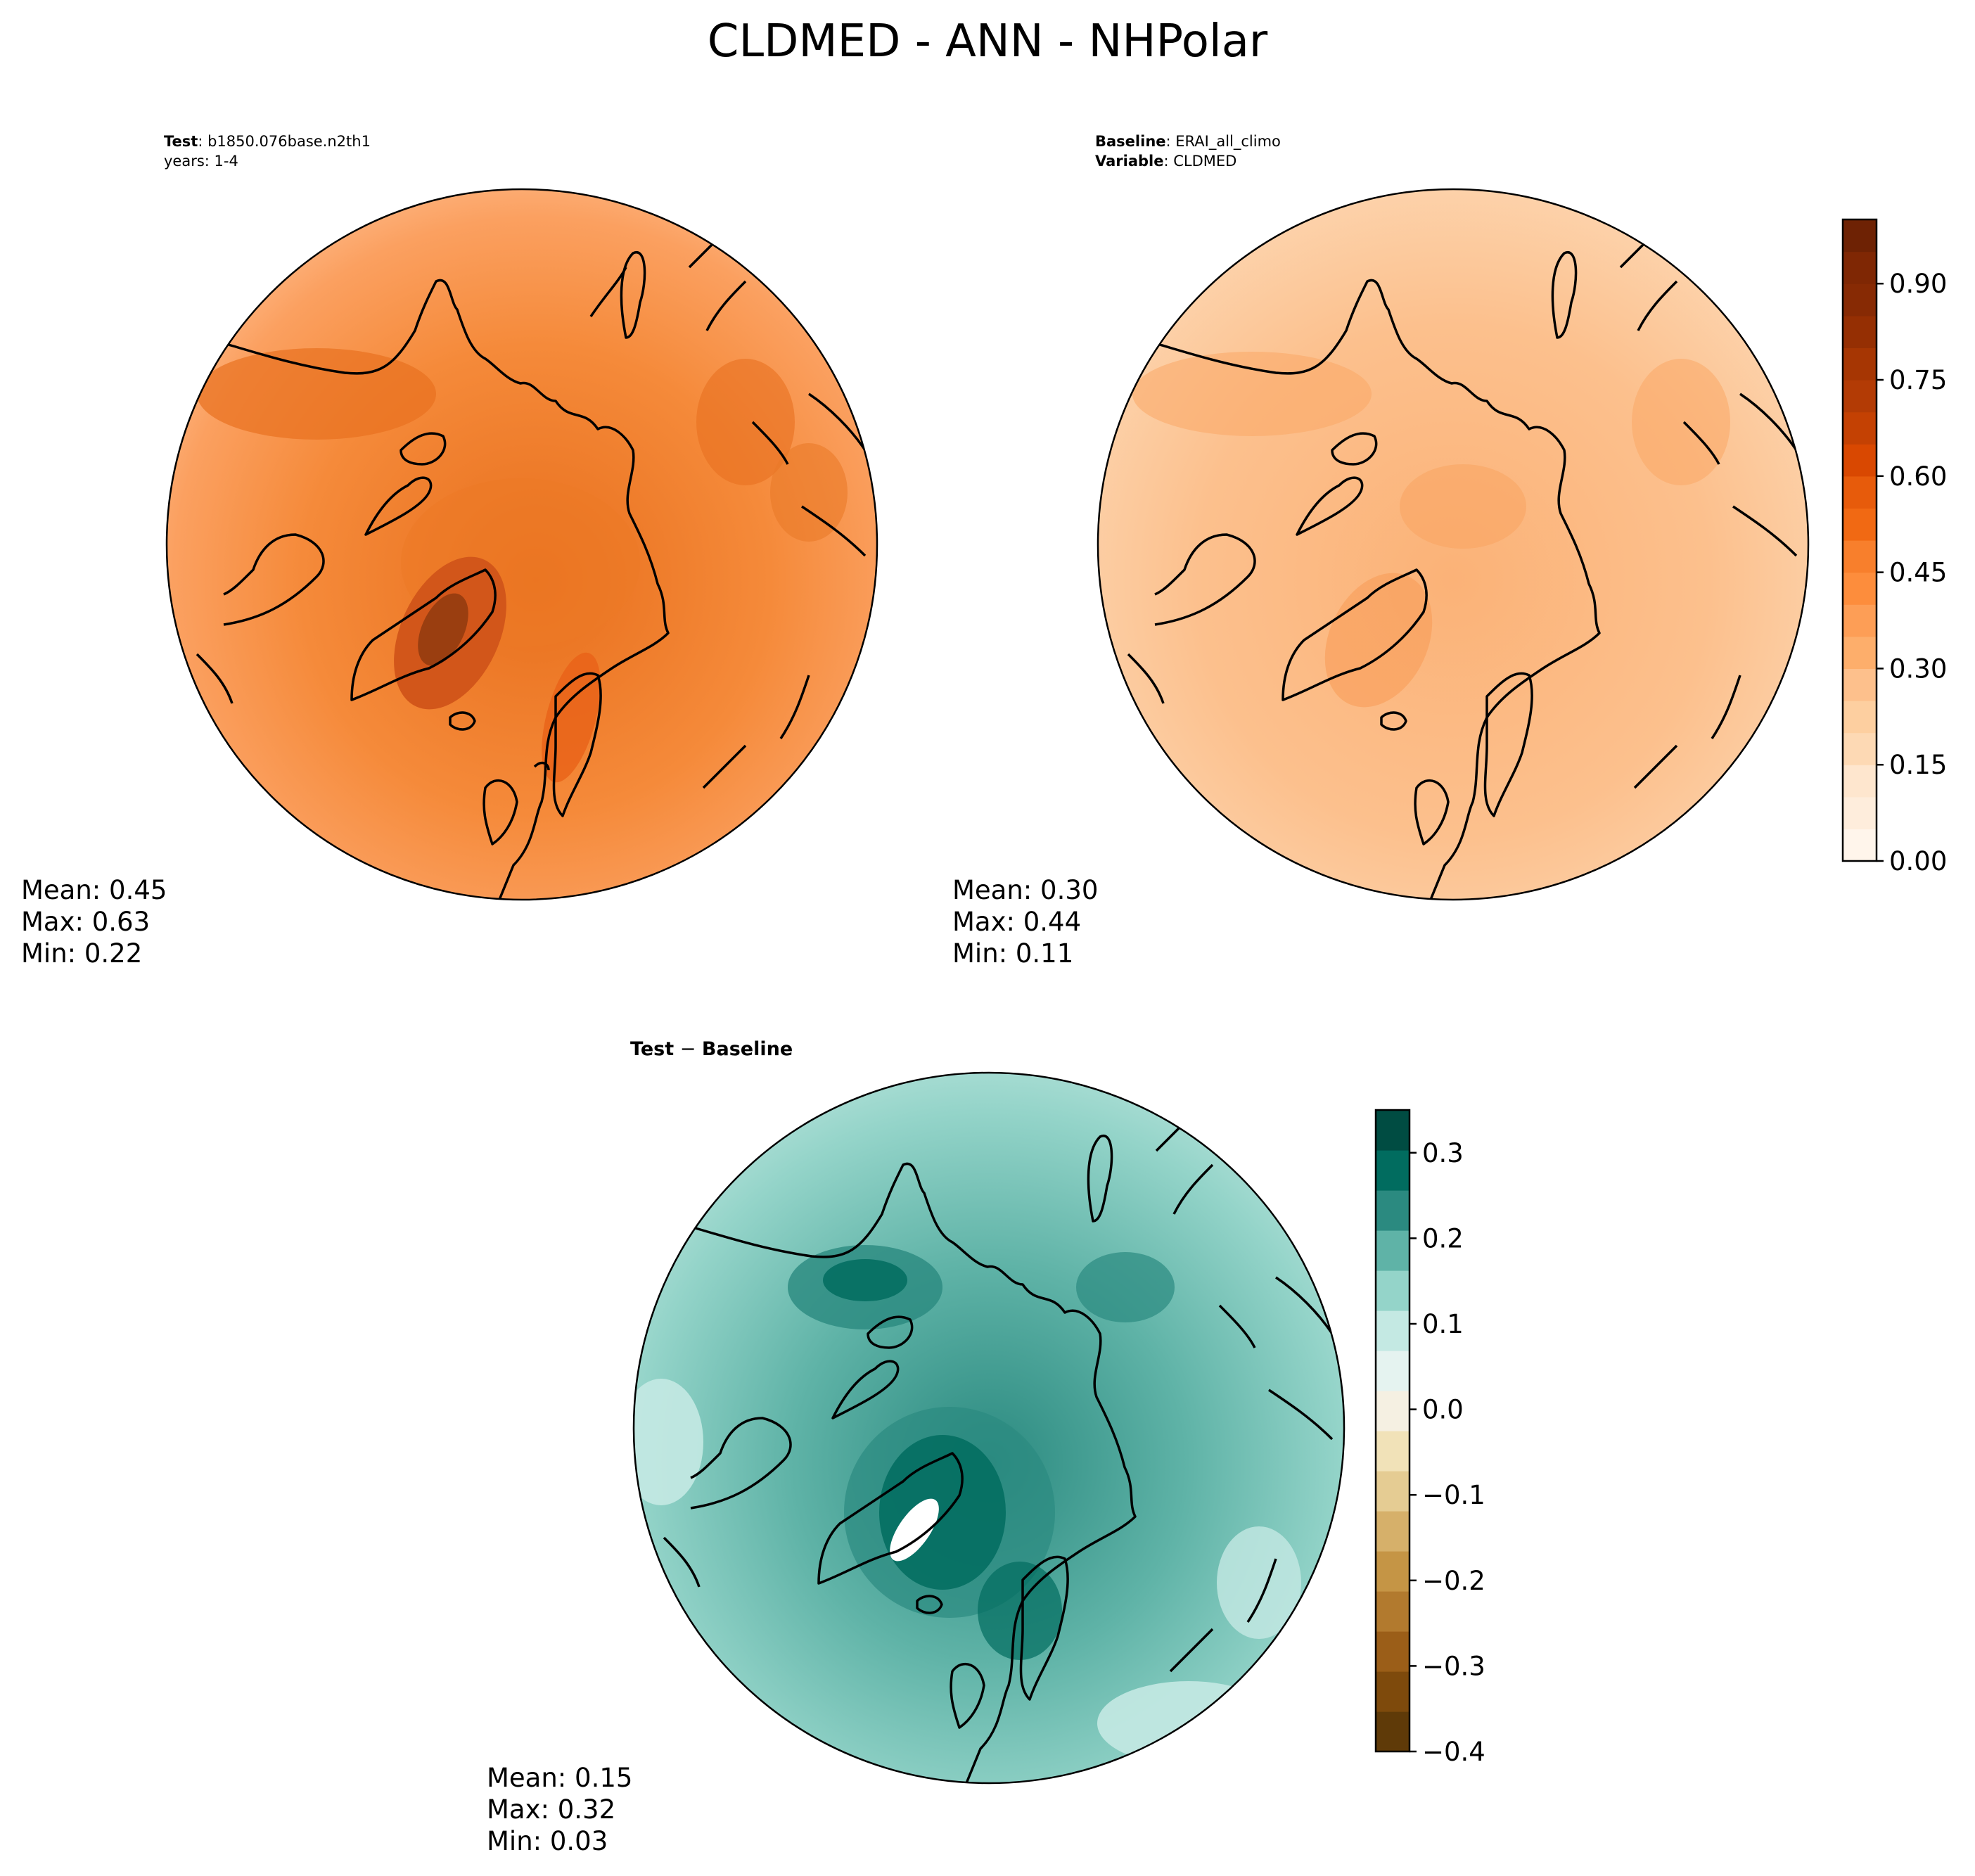 The width and height of the screenshot is (1975, 1876). Describe the element at coordinates (559, 1778) in the screenshot. I see `diff-stat-mean: Mean: 0.15` at that location.